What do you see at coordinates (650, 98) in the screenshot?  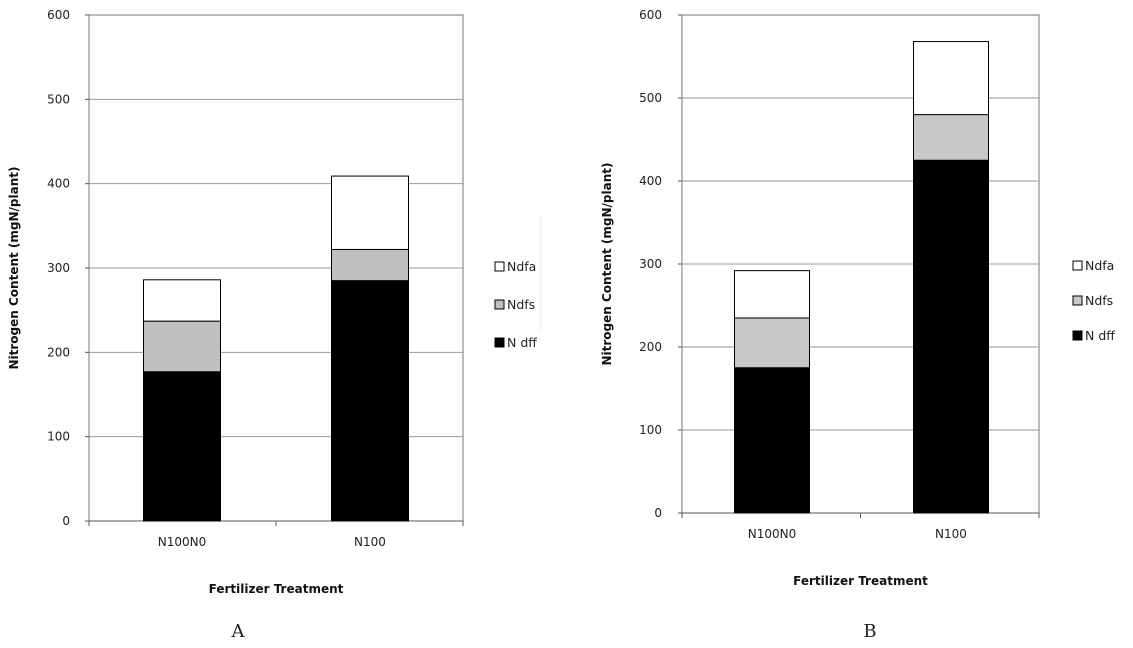 I see `chart-b-ytick-label-500: 500` at bounding box center [650, 98].